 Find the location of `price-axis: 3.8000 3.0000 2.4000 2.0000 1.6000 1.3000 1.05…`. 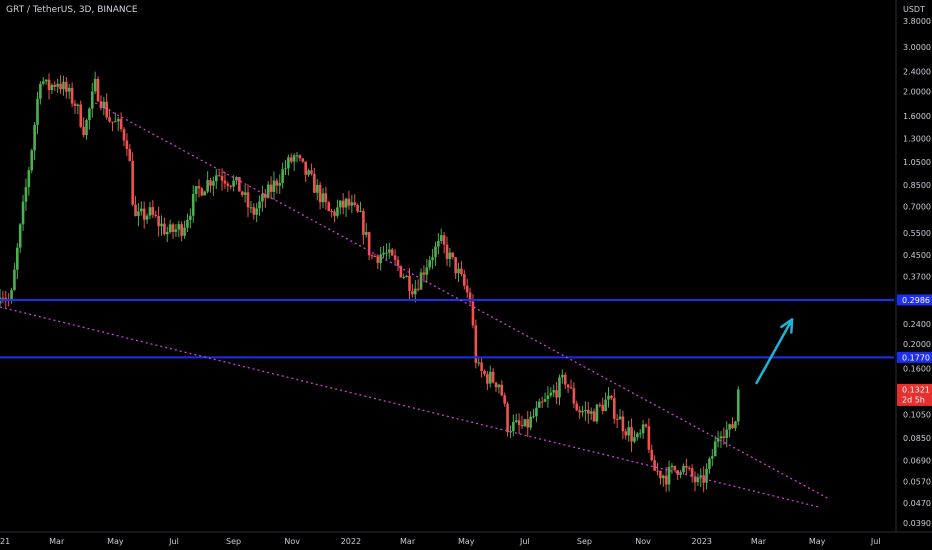

price-axis: 3.8000 3.0000 2.4000 2.0000 1.6000 1.3000 1.05… is located at coordinates (917, 272).